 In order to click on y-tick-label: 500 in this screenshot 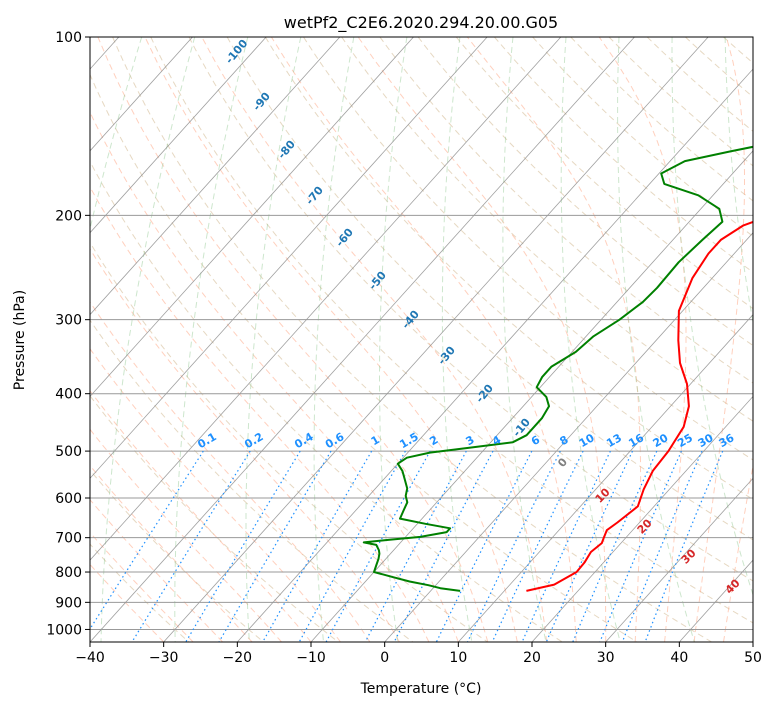, I will do `click(68, 452)`.